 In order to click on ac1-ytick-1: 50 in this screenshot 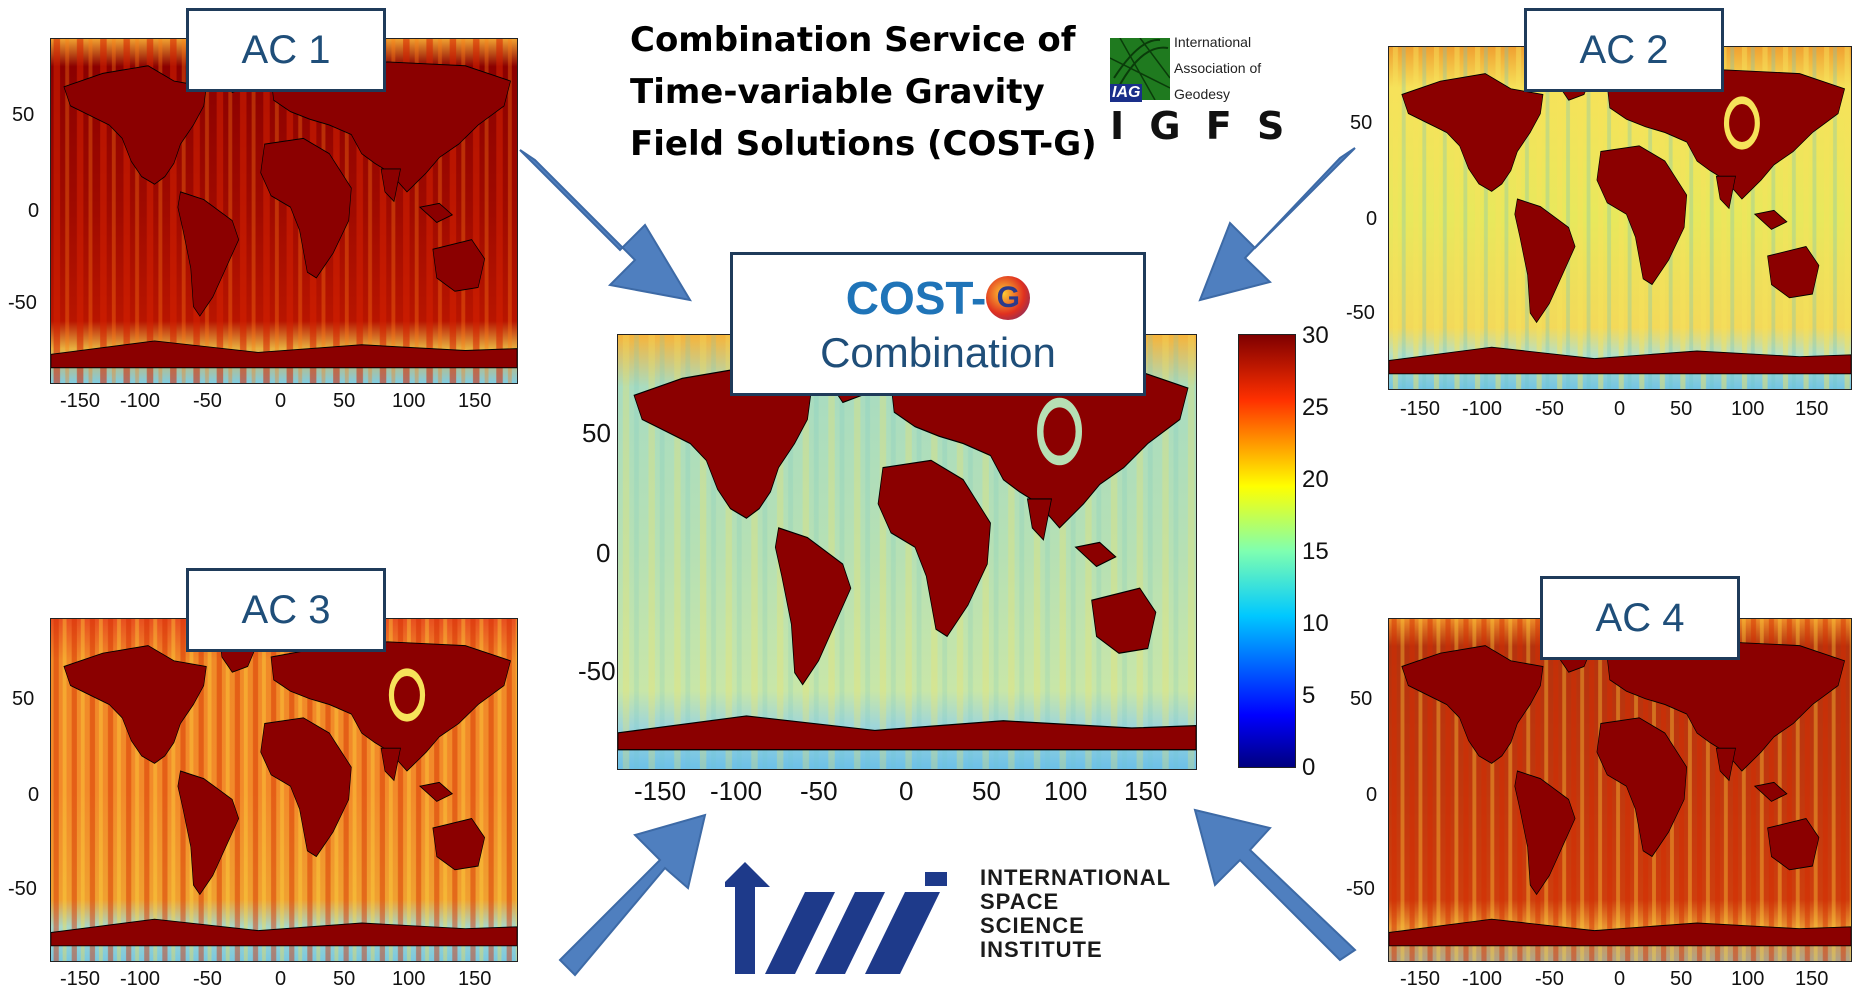, I will do `click(23, 115)`.